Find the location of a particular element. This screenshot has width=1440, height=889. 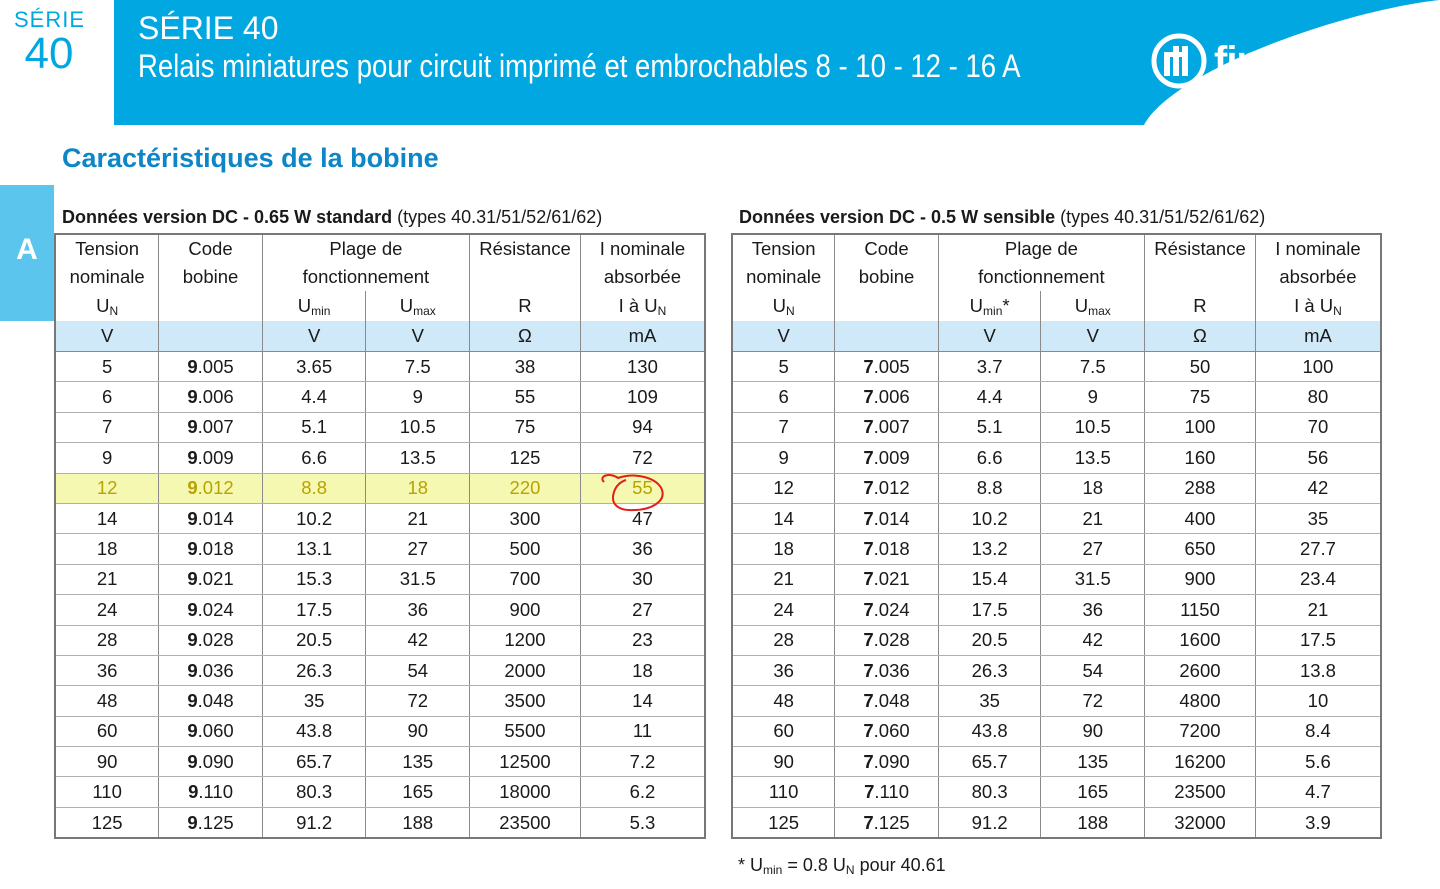

umax-sub: max is located at coordinates (424, 310).